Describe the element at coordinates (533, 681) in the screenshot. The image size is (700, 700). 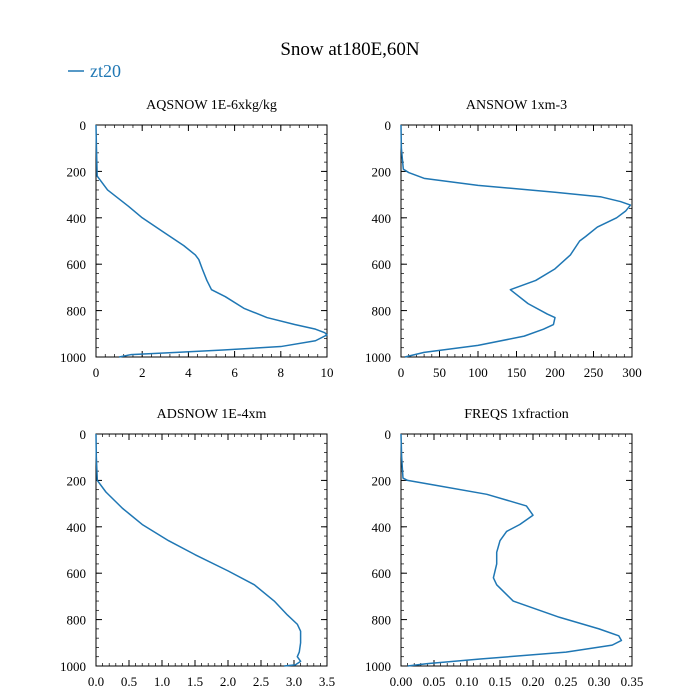
I see `x-tick-label: 0.20` at that location.